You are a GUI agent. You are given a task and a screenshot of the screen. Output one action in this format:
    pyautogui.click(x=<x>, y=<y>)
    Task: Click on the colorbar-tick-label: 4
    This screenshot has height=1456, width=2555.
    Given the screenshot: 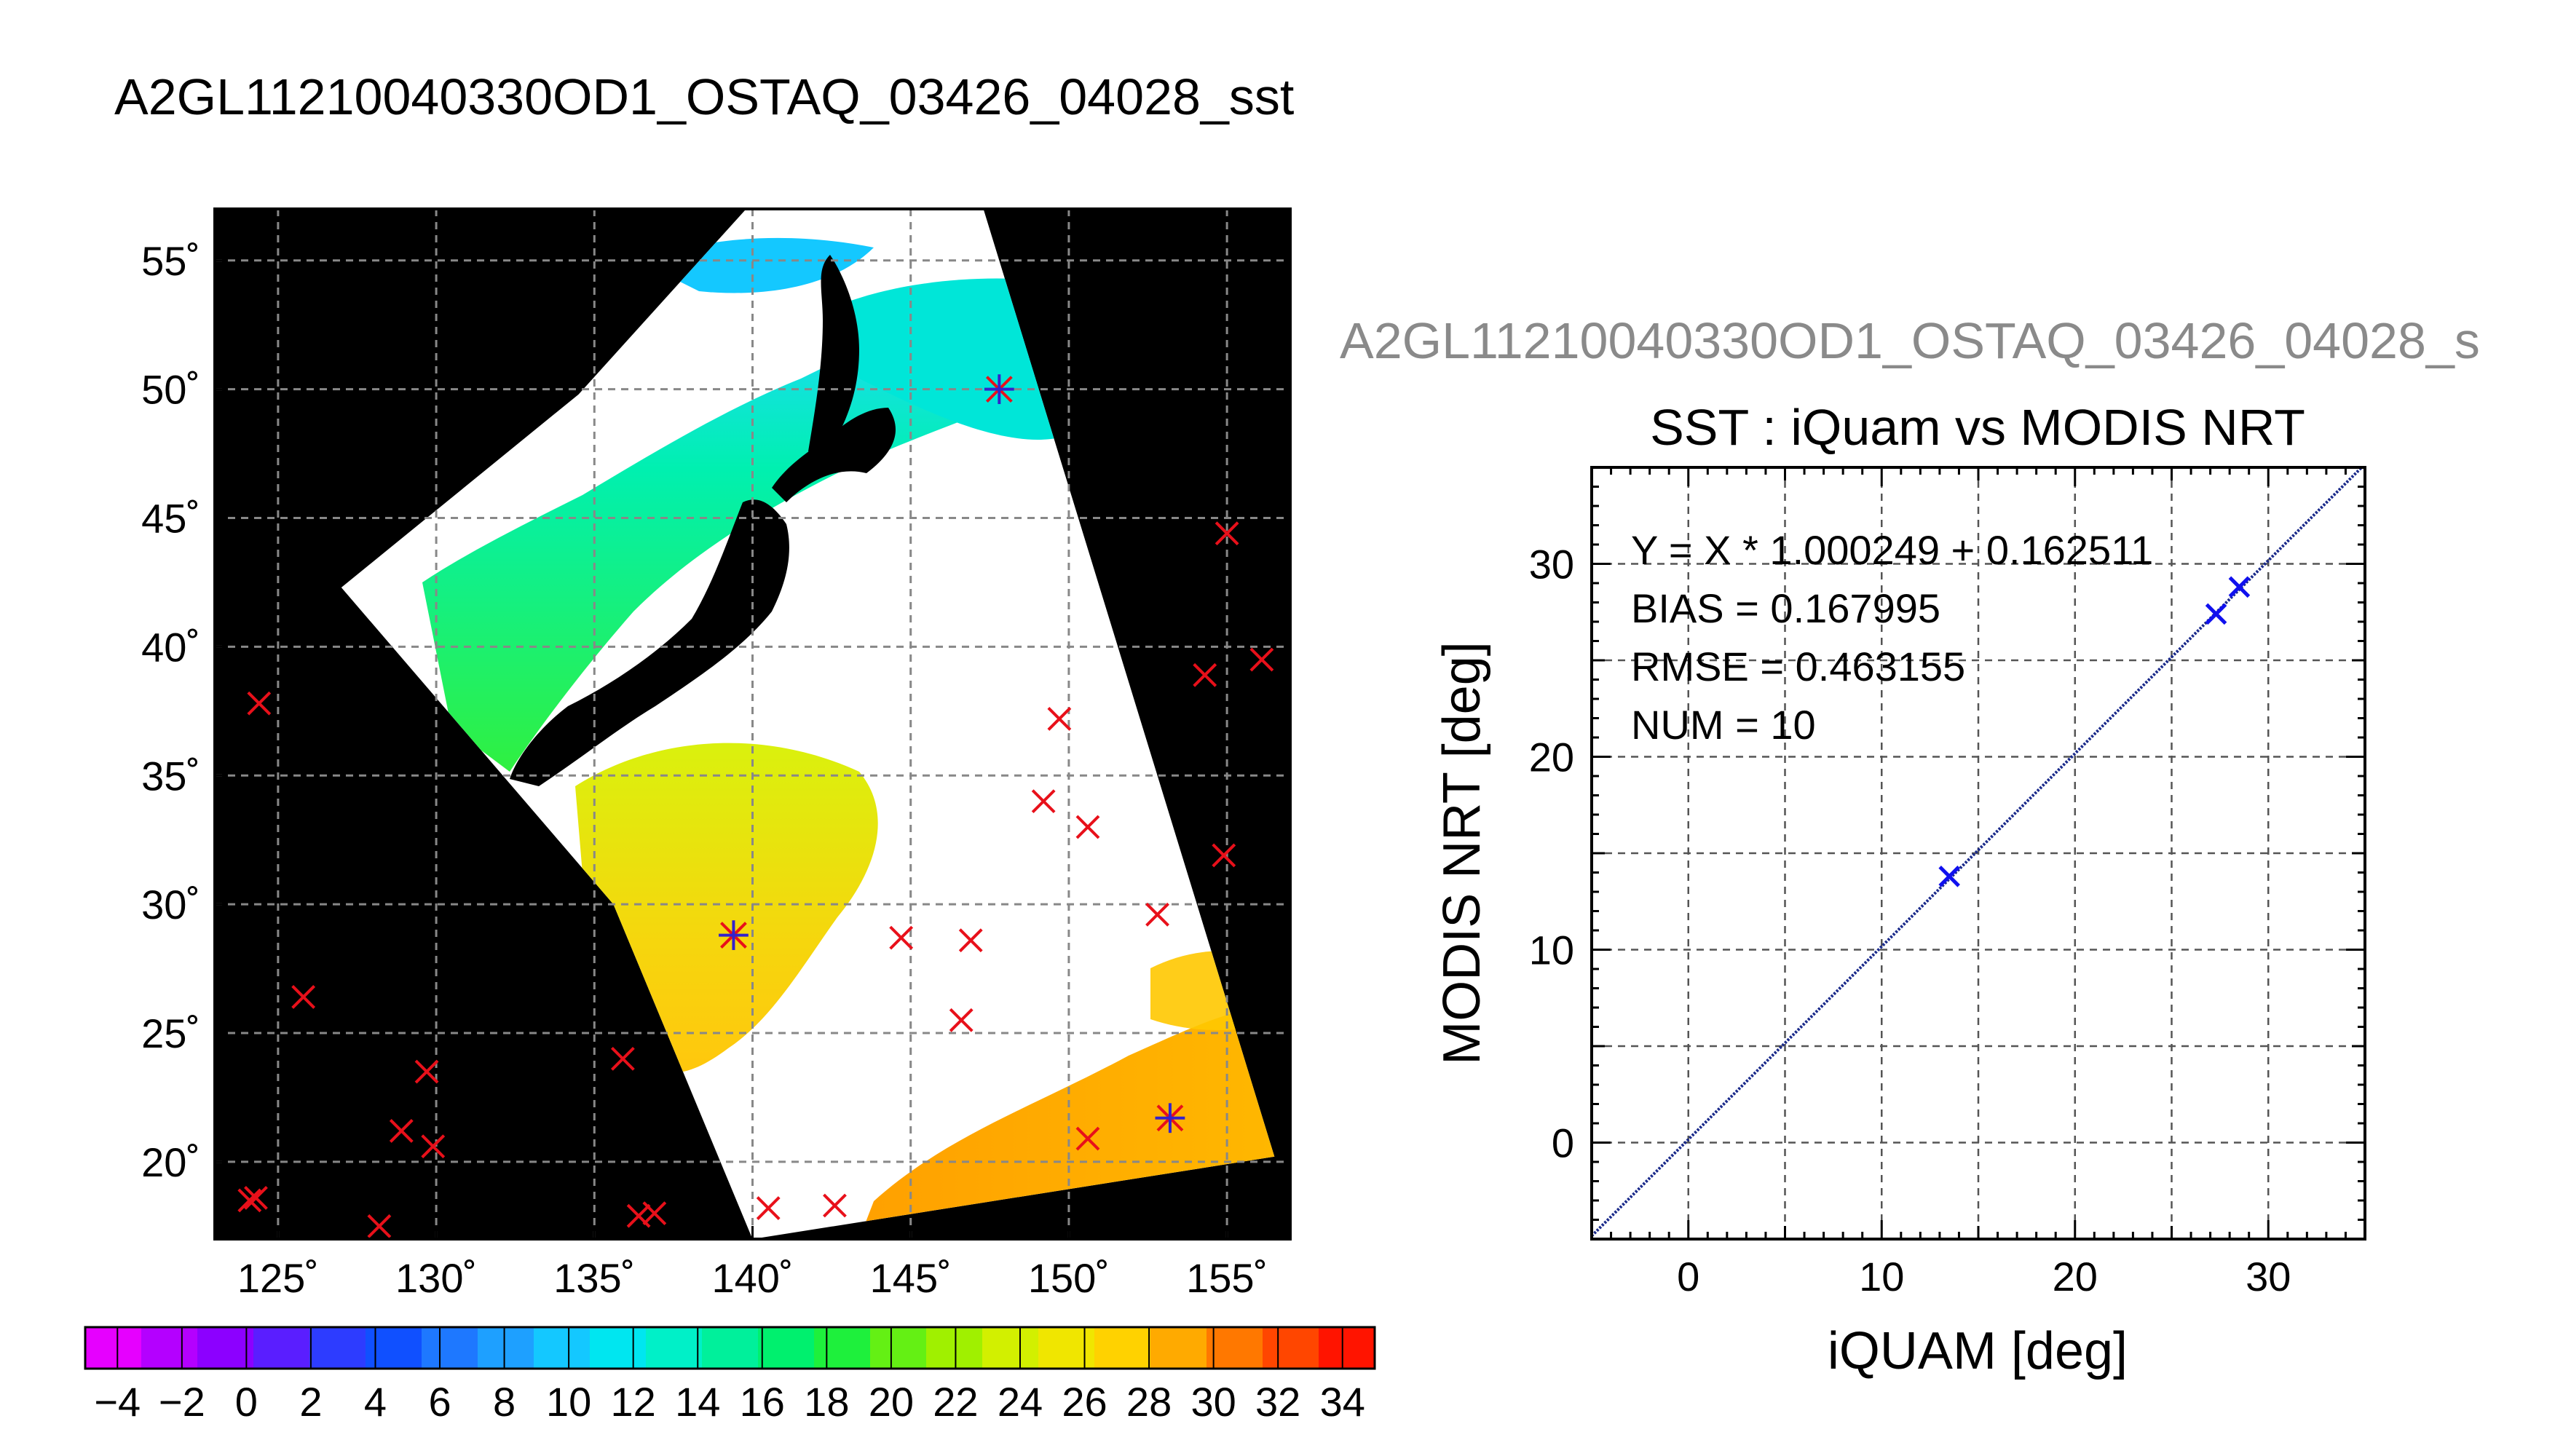 What is the action you would take?
    pyautogui.click(x=375, y=1402)
    